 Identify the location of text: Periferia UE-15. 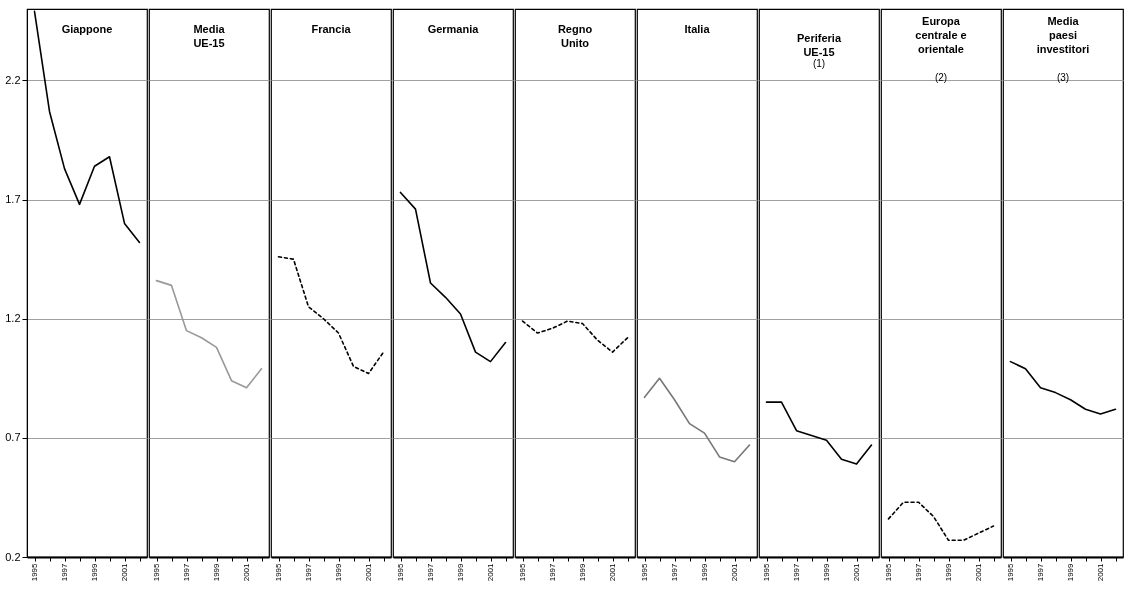
(819, 45).